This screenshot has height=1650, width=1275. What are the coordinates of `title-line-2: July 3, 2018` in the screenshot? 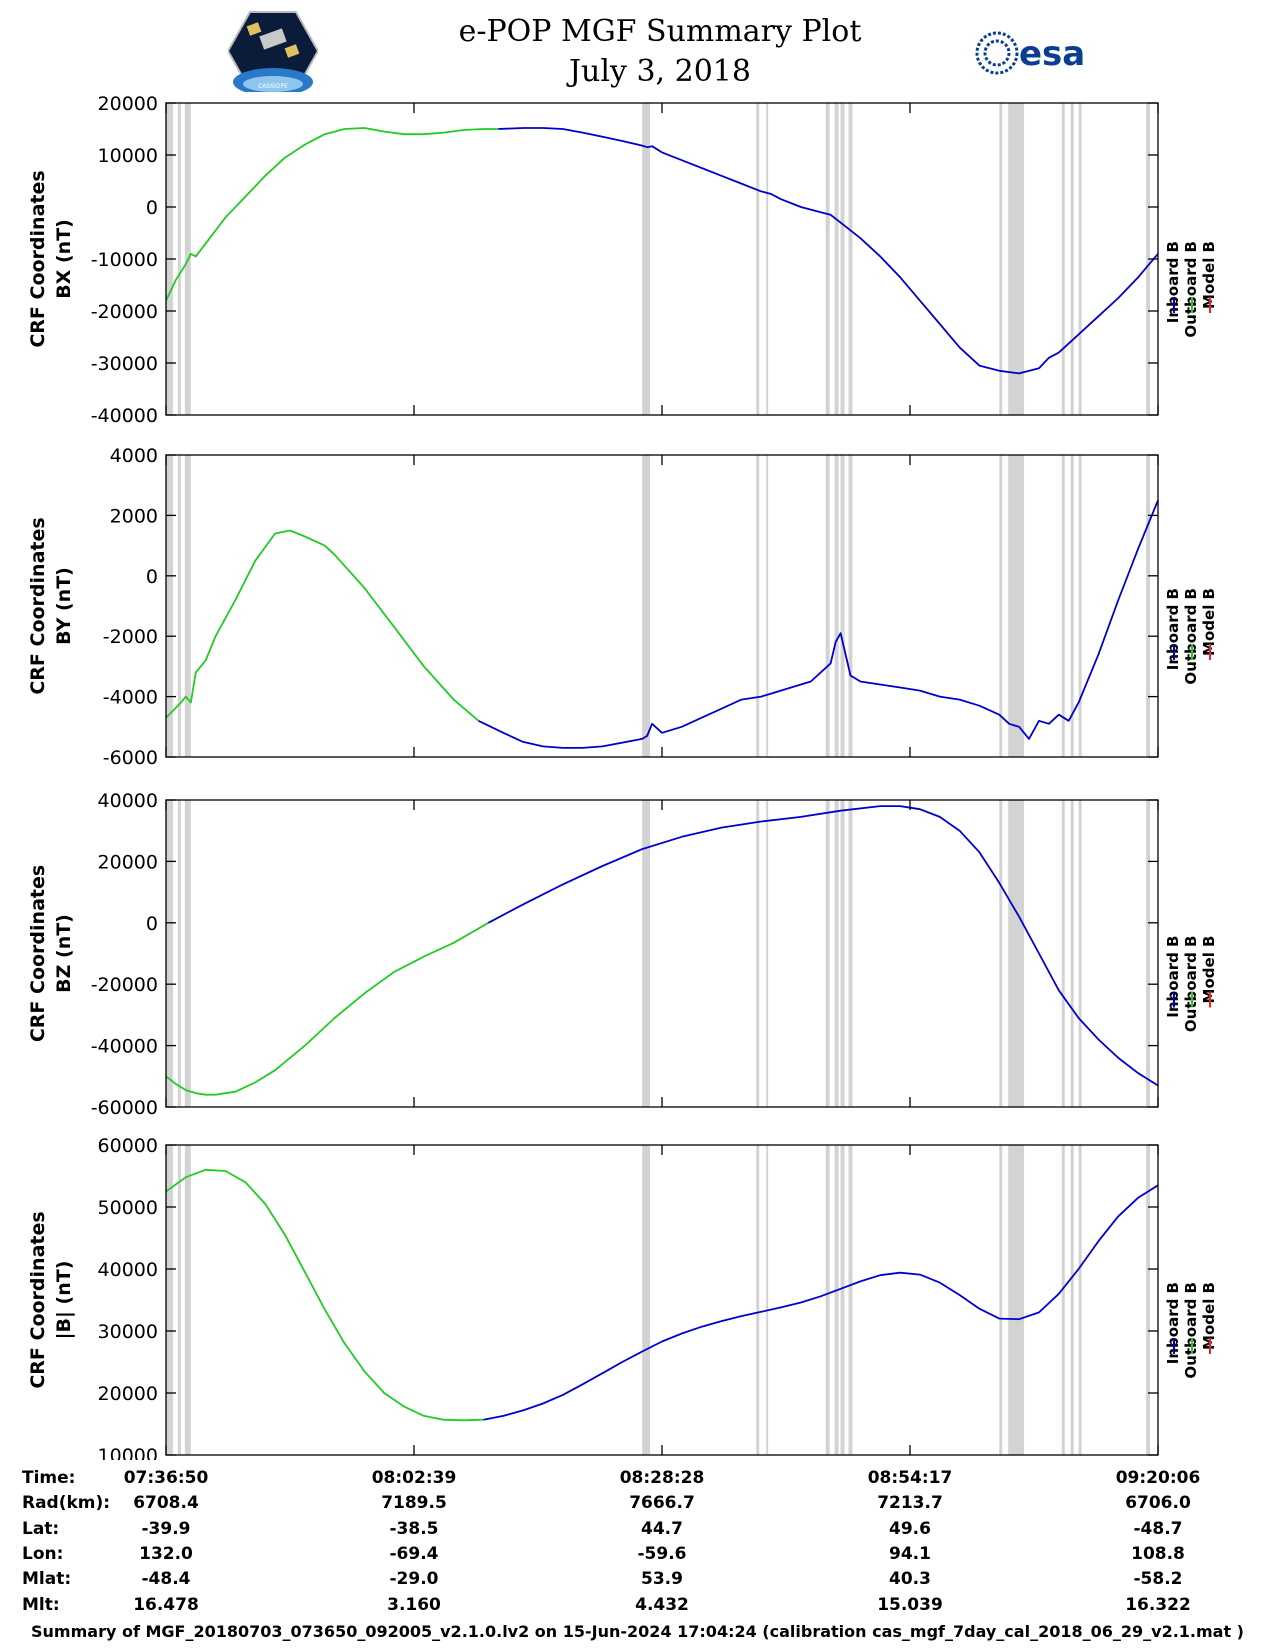 It's located at (660, 71).